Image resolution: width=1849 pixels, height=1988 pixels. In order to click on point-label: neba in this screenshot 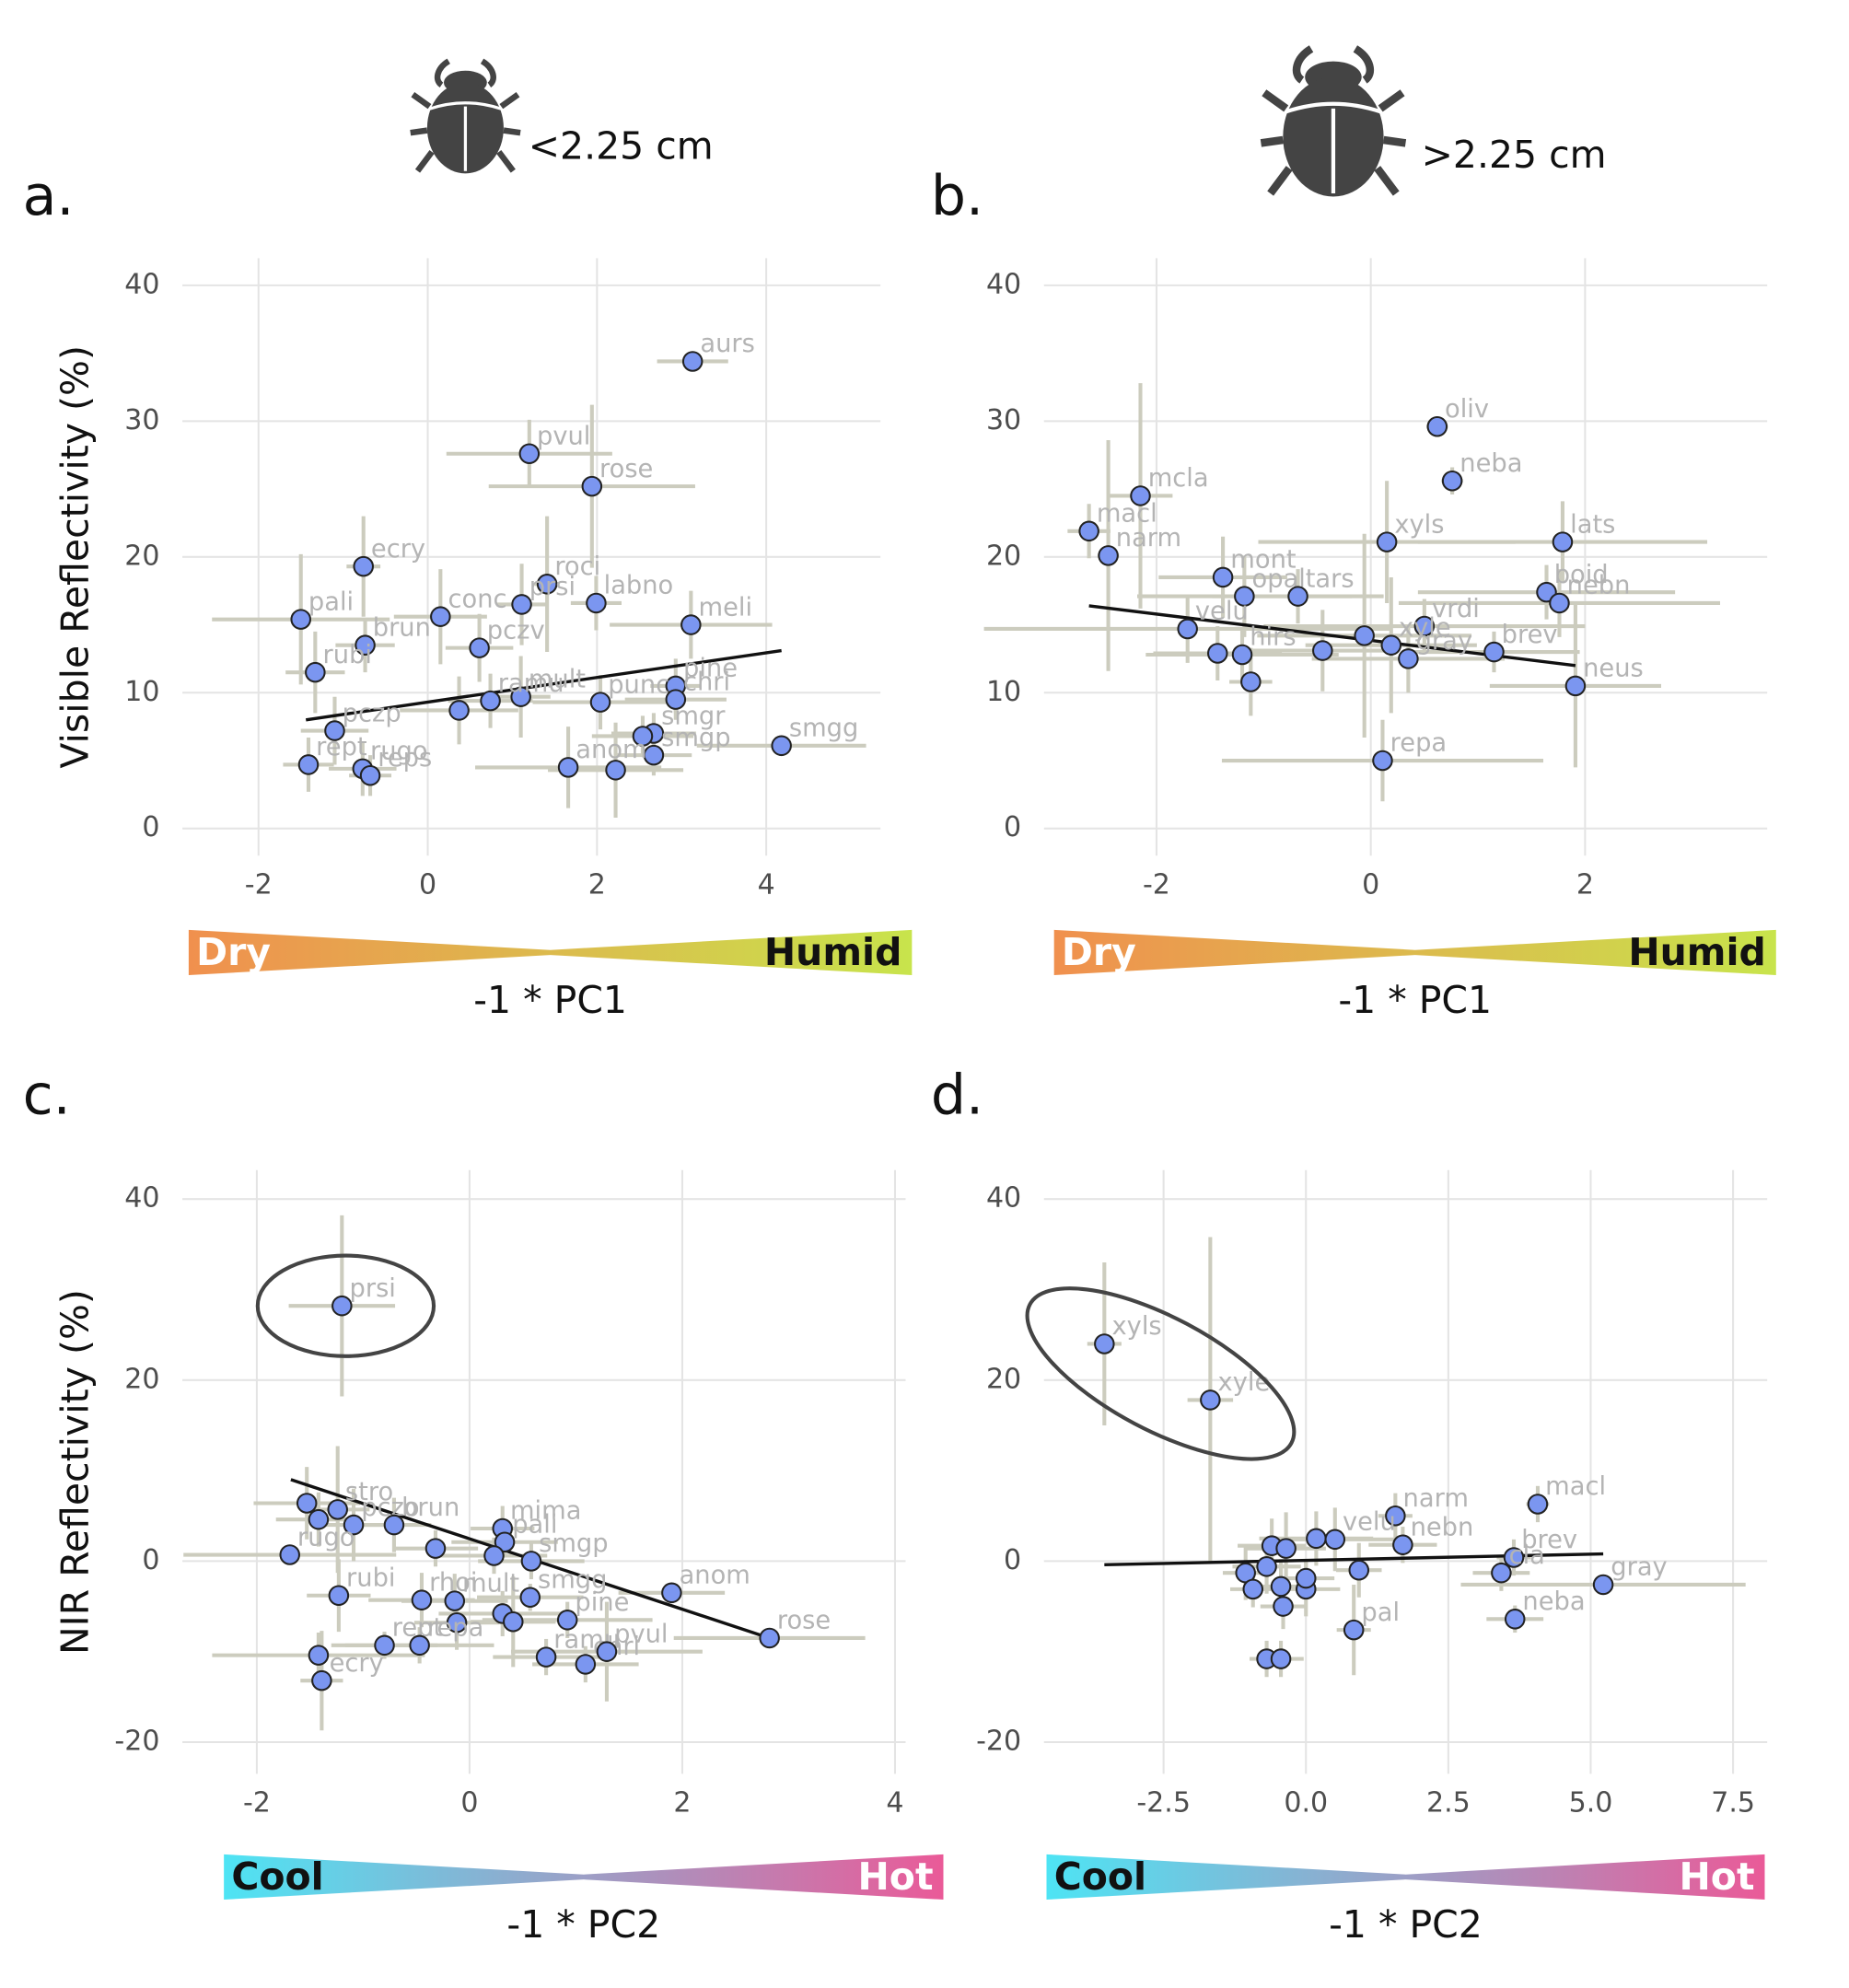, I will do `click(1490, 464)`.